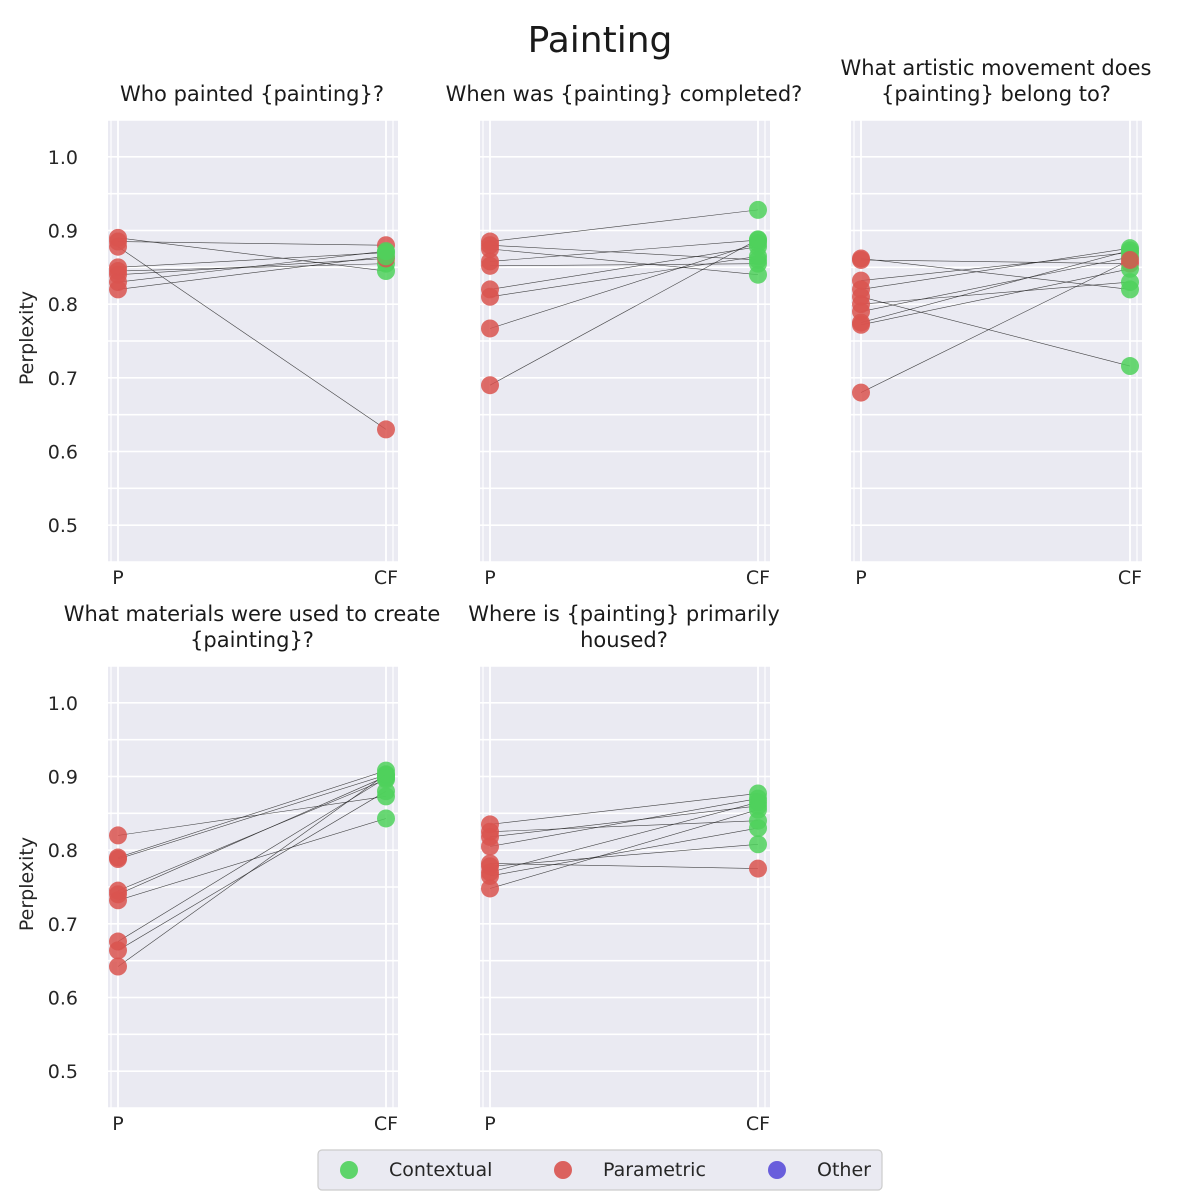 The height and width of the screenshot is (1200, 1200). What do you see at coordinates (252, 94) in the screenshot?
I see `panel-title: Who painted {painting}?` at bounding box center [252, 94].